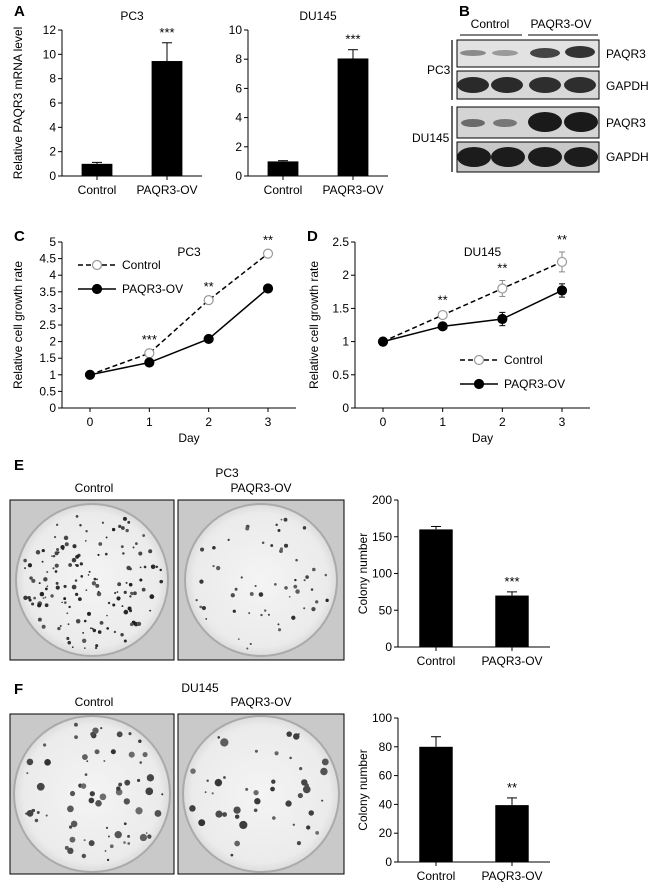 The width and height of the screenshot is (650, 882). Describe the element at coordinates (442, 422) in the screenshot. I see `x-tick-label: 1` at that location.